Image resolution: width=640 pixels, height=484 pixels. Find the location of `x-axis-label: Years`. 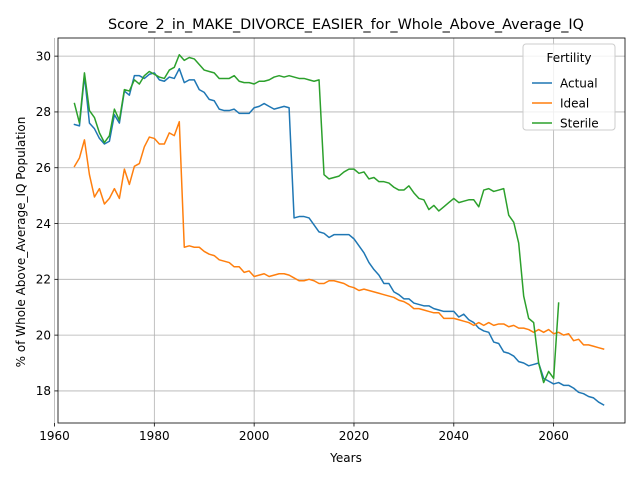

x-axis-label: Years is located at coordinates (345, 458).